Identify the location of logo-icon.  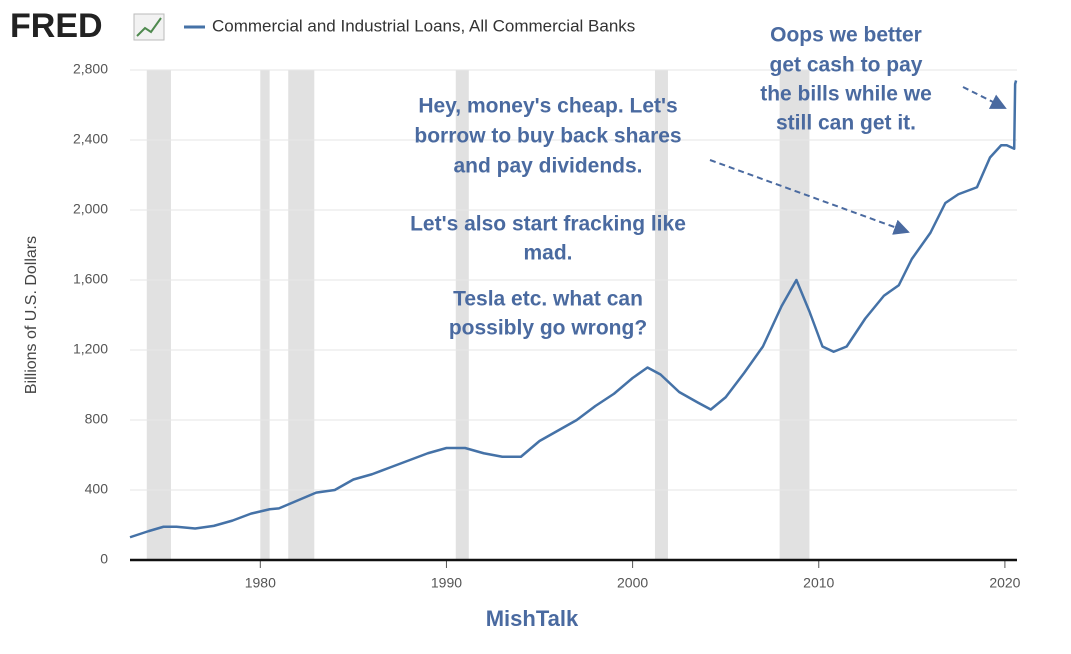
(149, 27).